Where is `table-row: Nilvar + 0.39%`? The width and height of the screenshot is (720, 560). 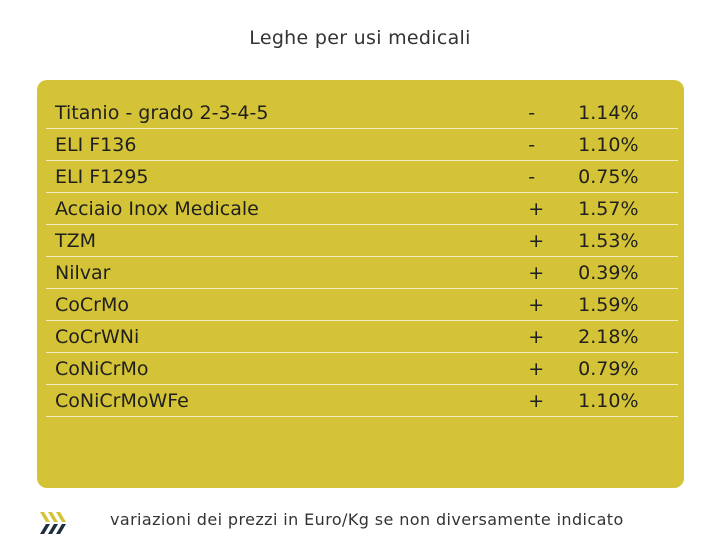
table-row: Nilvar + 0.39% is located at coordinates (362, 273).